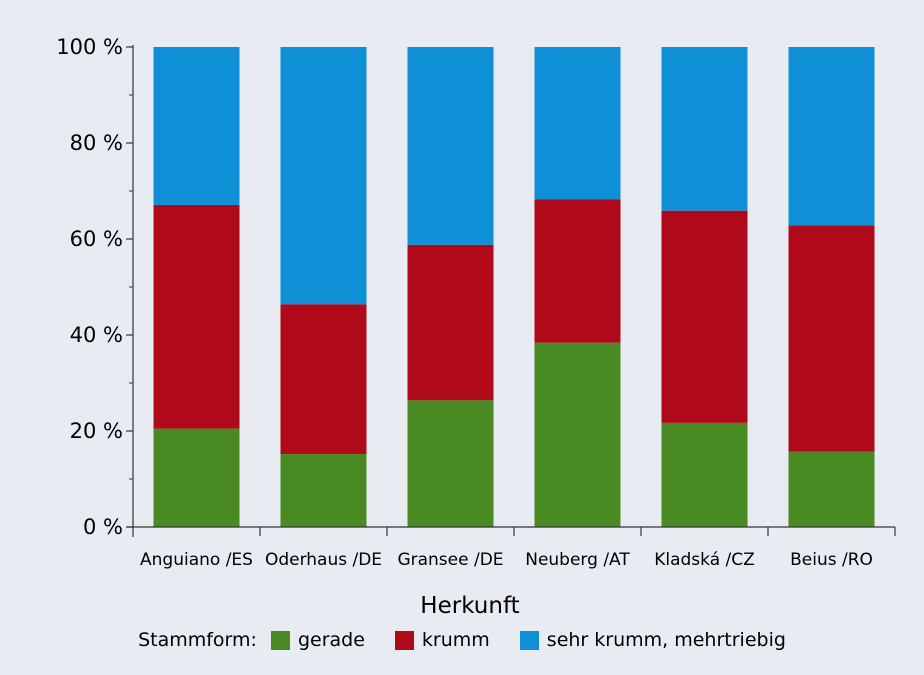  What do you see at coordinates (404, 640) in the screenshot?
I see `legend-swatch-krumm` at bounding box center [404, 640].